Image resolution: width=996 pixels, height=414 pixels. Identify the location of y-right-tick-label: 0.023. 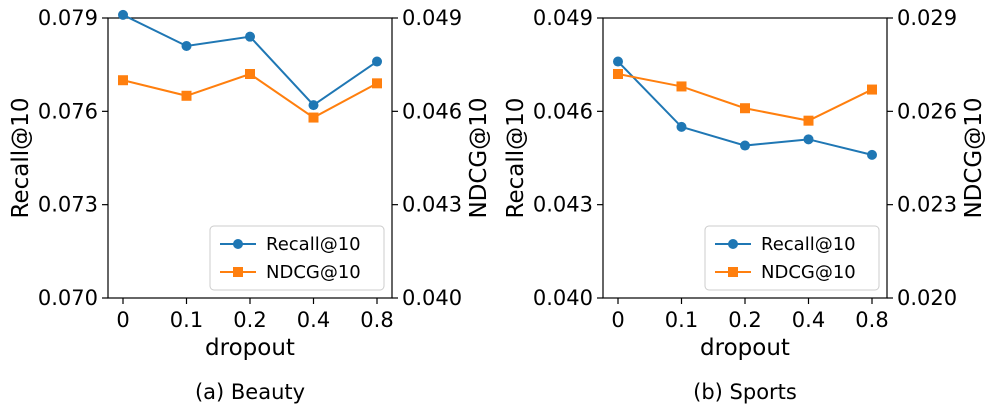
(927, 205).